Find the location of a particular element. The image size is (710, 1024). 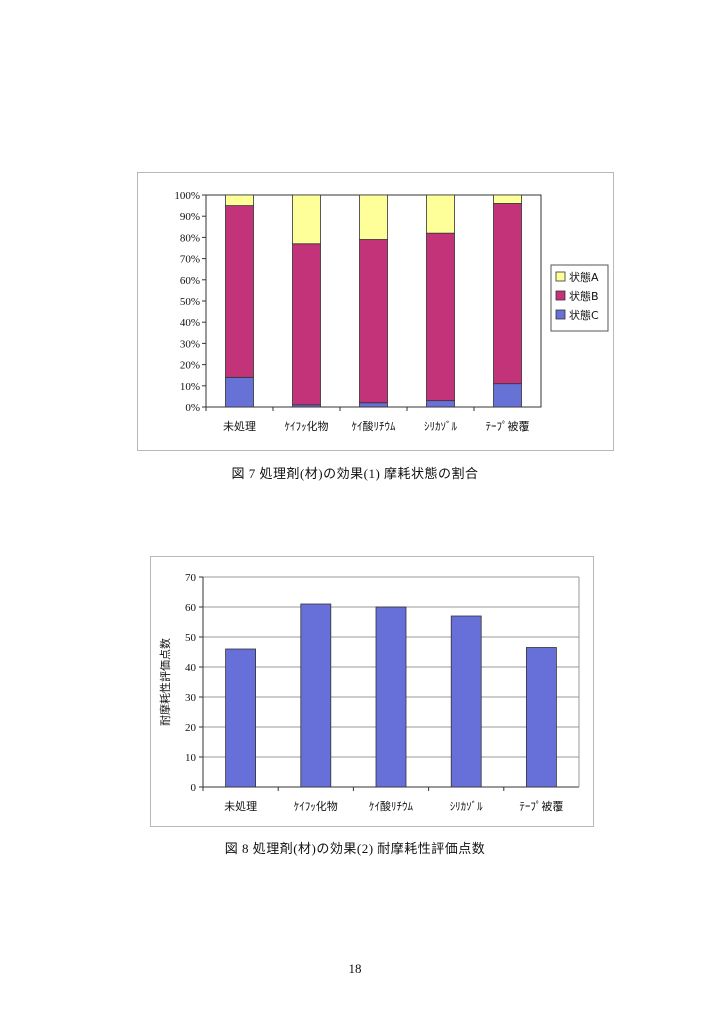

y-tick-label: 70 is located at coordinates (191, 578).